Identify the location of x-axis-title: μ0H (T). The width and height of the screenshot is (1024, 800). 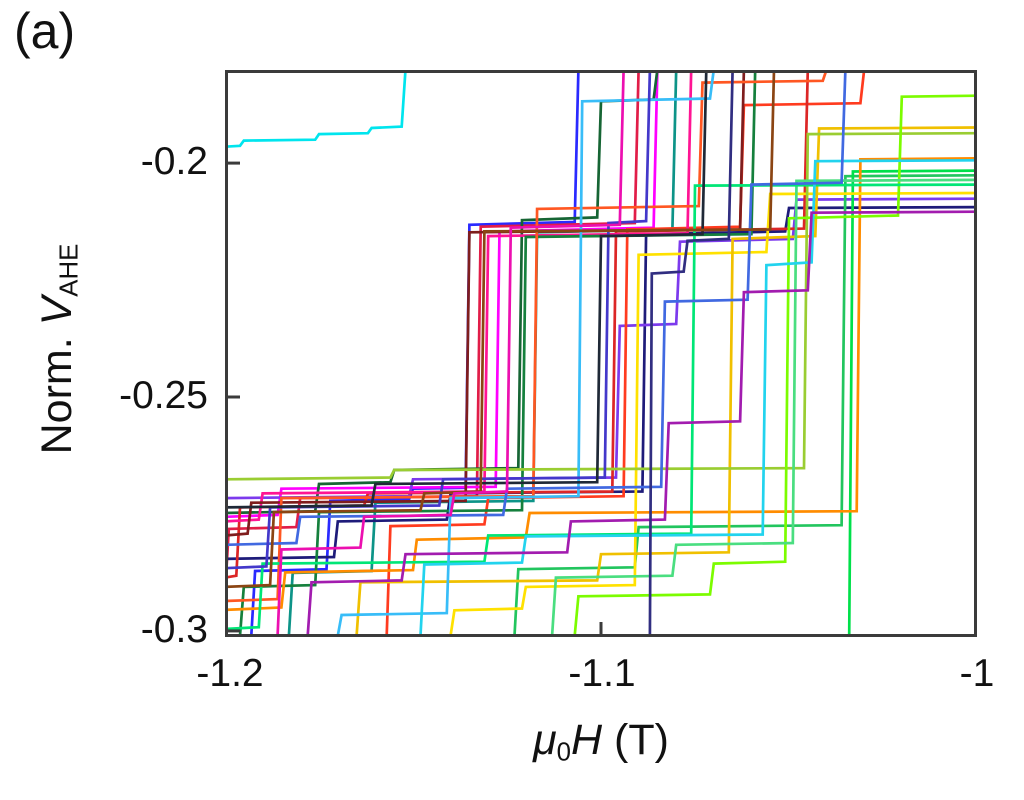
(601, 741).